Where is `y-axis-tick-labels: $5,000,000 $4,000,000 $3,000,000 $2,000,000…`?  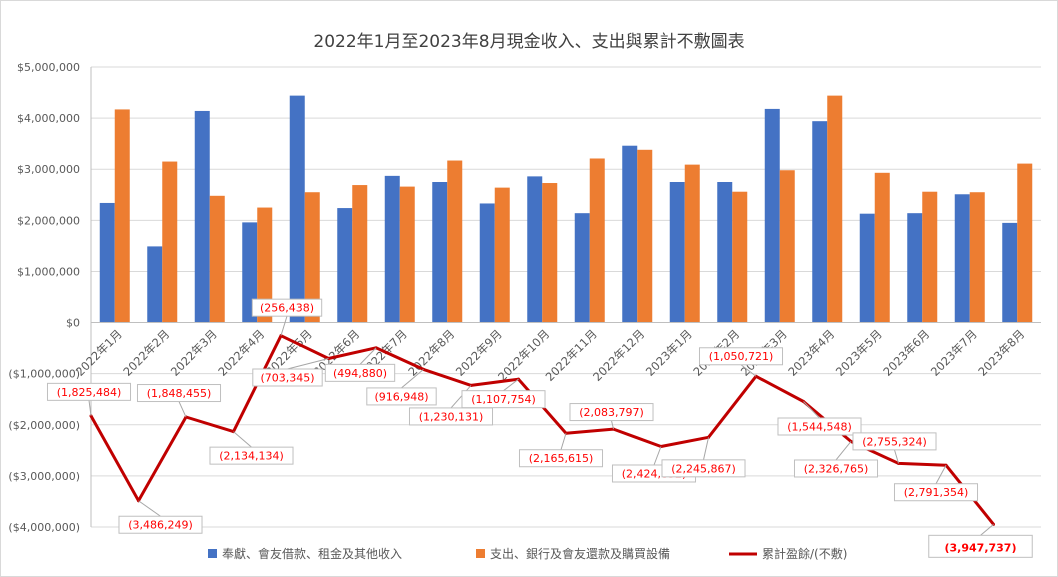
y-axis-tick-labels: $5,000,000 $4,000,000 $3,000,000 $2,000,000… is located at coordinates (44, 297).